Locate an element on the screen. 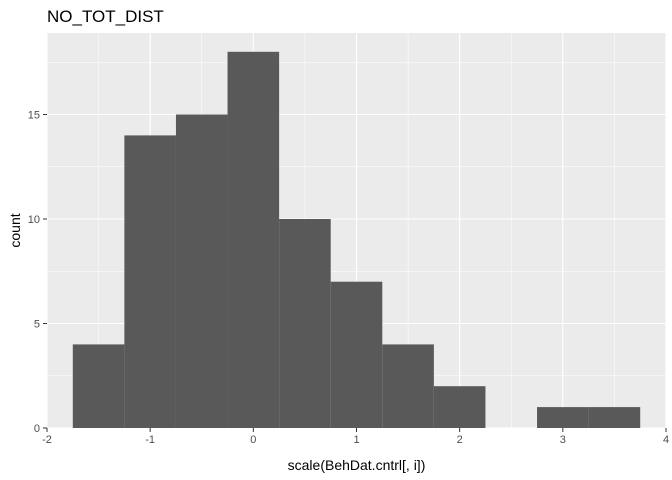  y-axis-label: count is located at coordinates (15, 230).